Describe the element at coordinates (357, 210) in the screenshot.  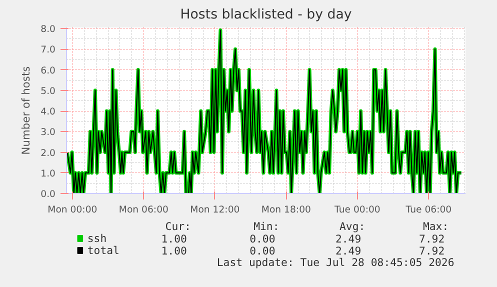
I see `x-tick-label: Tue 00:00` at that location.